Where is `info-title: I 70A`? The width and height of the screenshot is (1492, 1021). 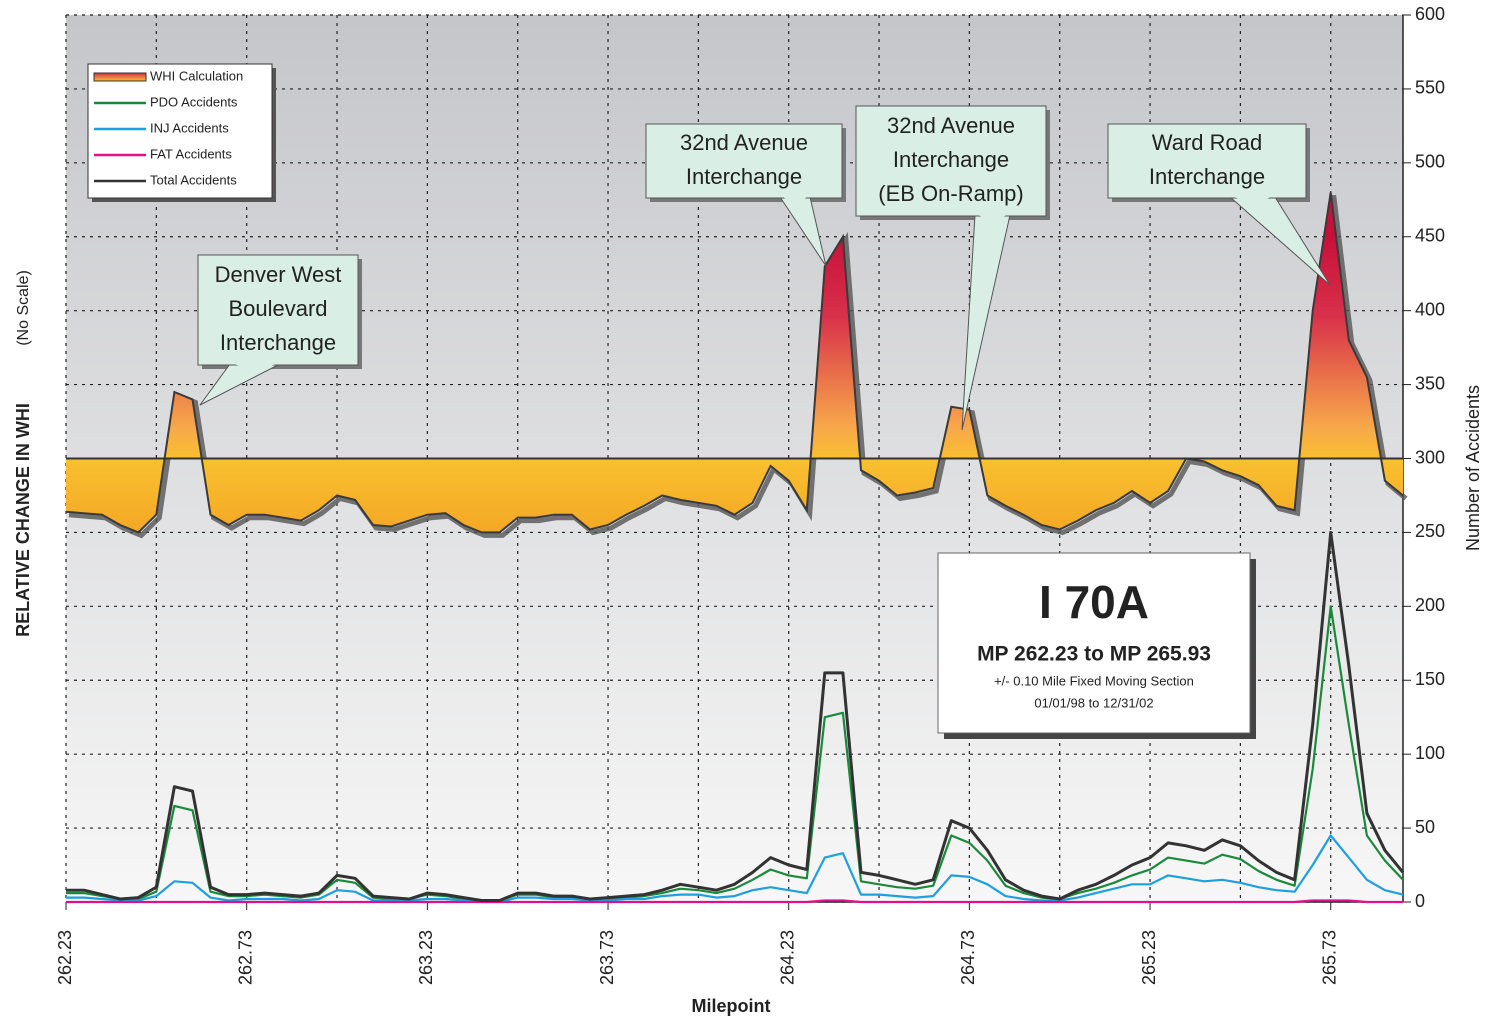 info-title: I 70A is located at coordinates (1094, 602).